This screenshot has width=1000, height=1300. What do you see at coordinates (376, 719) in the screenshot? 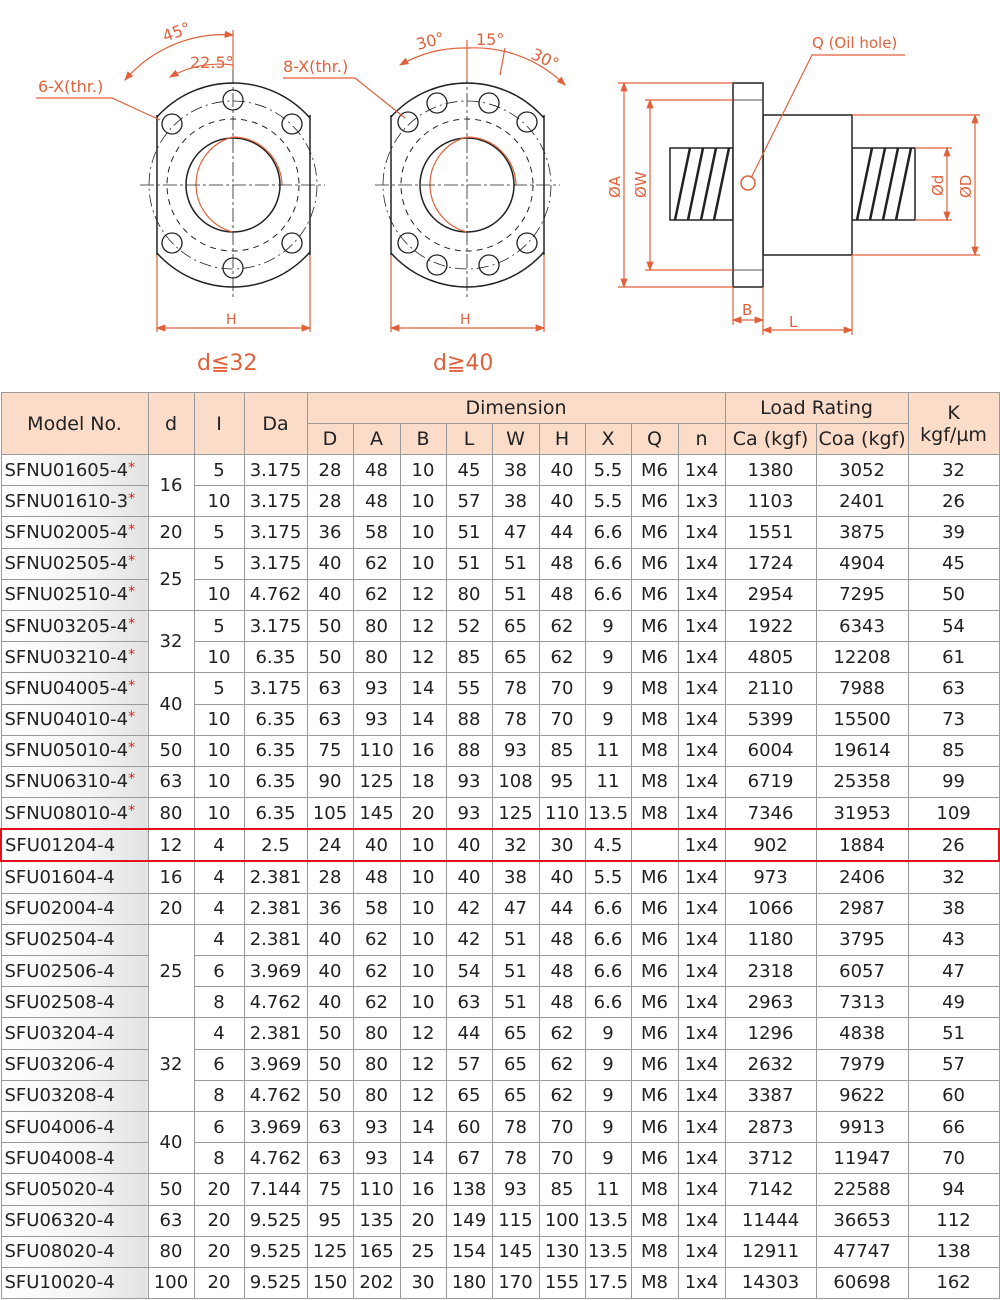
I see `cell-a: 93` at bounding box center [376, 719].